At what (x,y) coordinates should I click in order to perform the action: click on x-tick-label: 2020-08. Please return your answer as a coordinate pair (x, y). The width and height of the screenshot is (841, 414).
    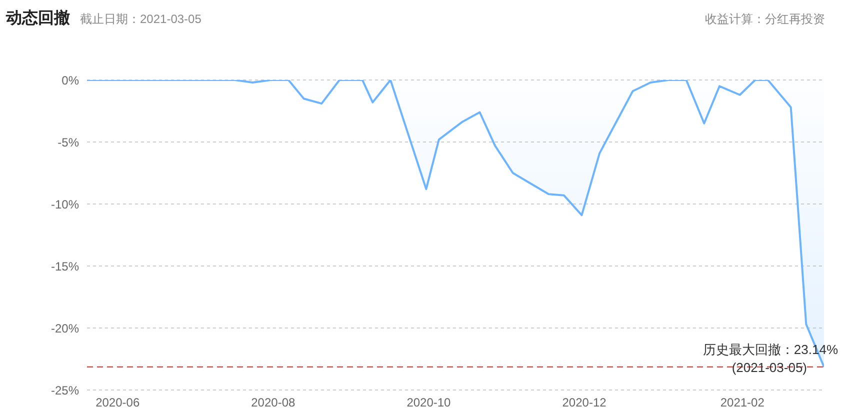
    Looking at the image, I should click on (273, 403).